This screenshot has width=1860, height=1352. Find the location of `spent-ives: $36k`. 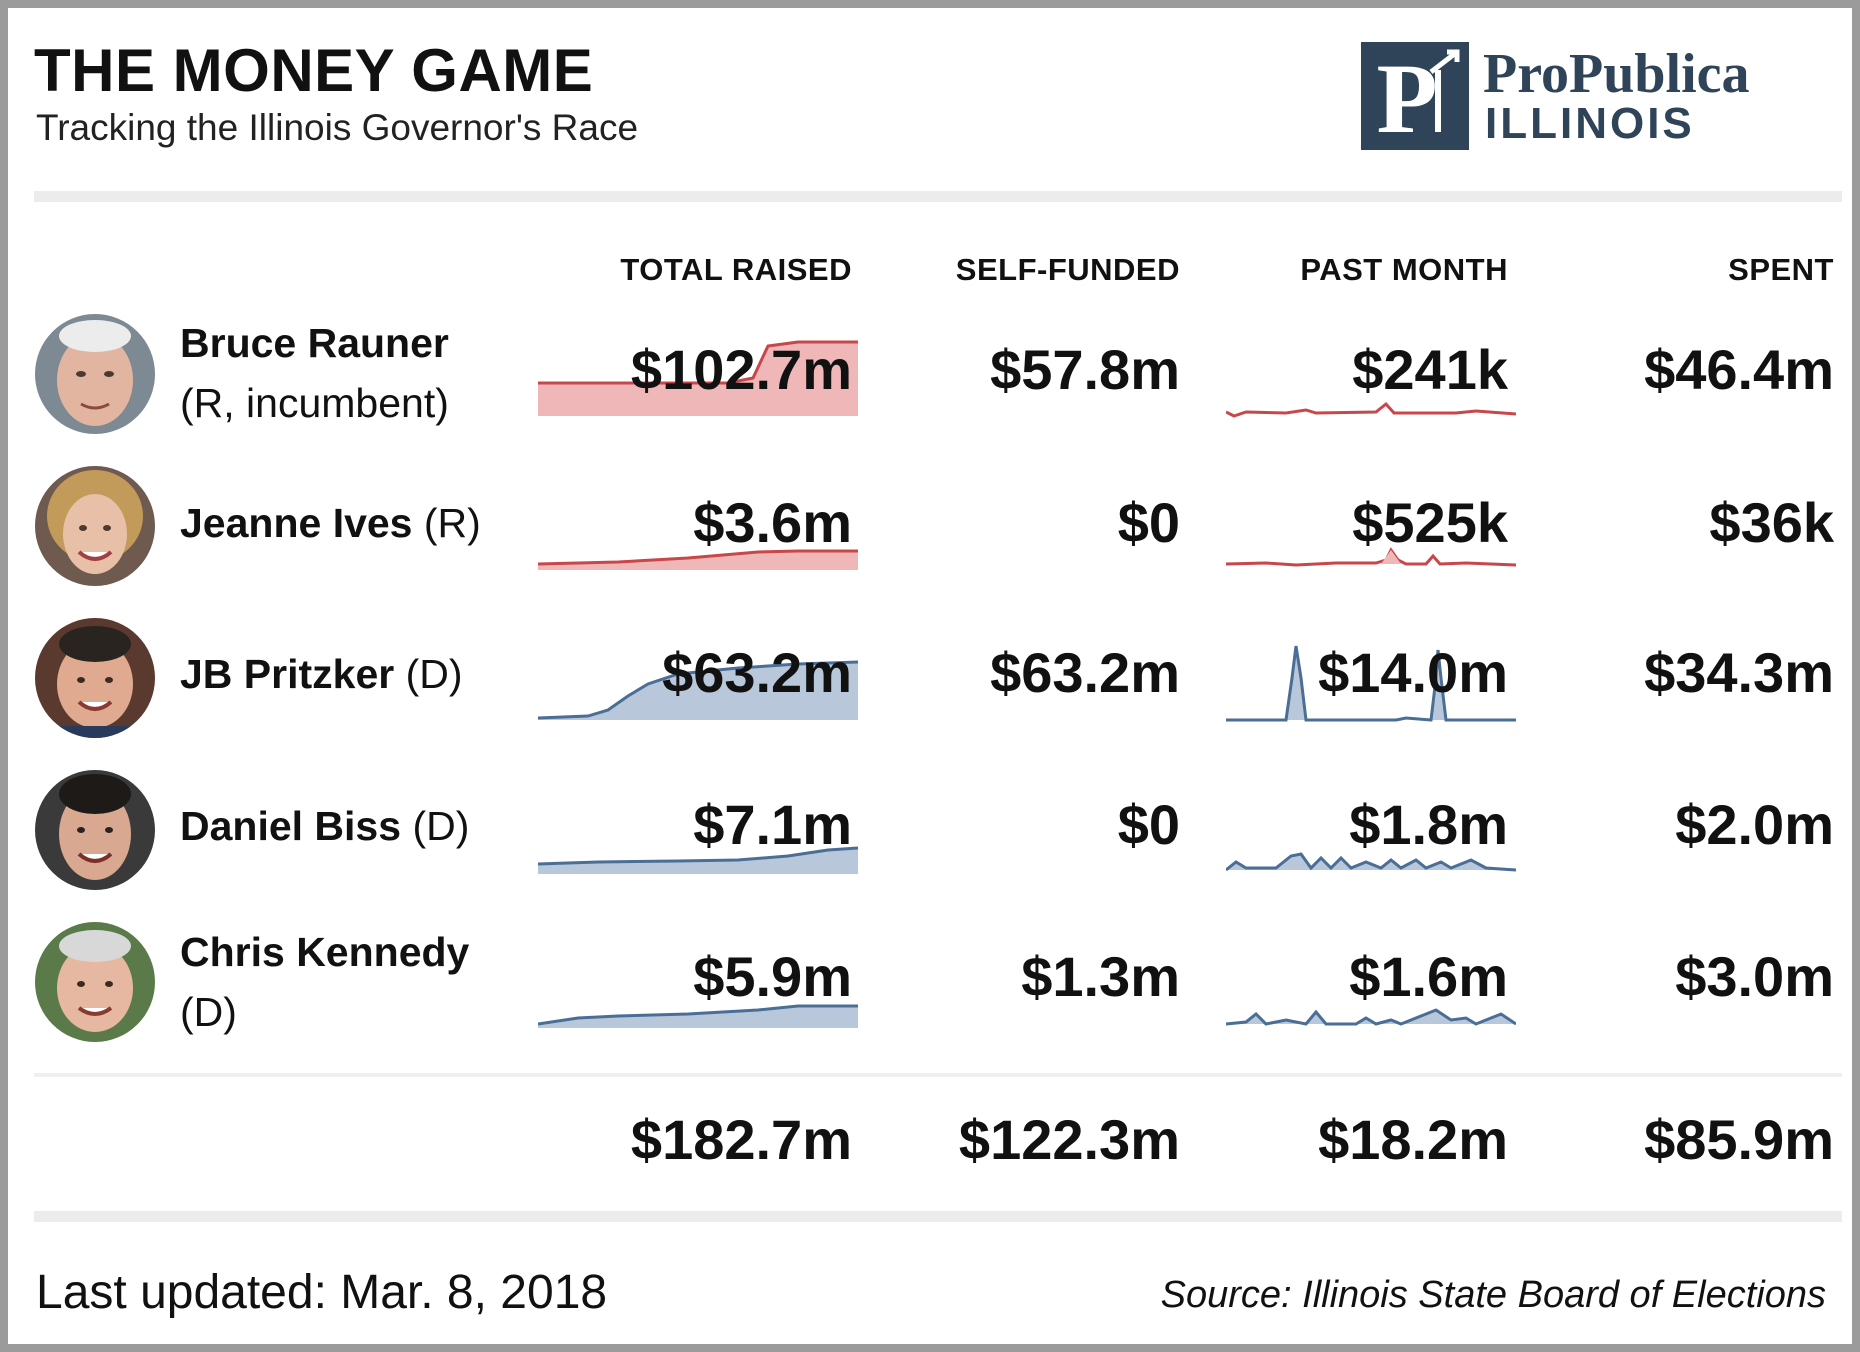

spent-ives: $36k is located at coordinates (1771, 522).